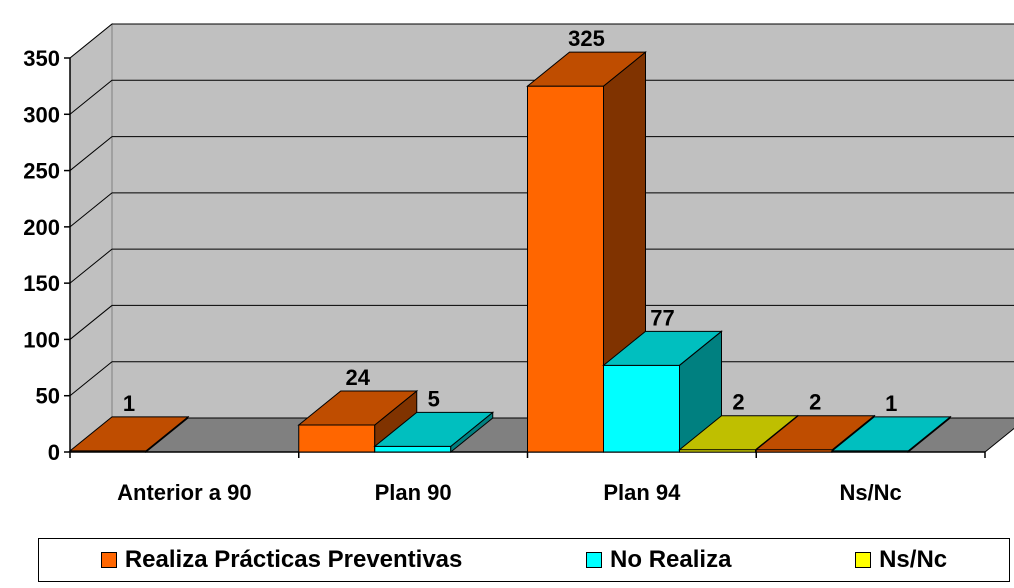  I want to click on legend-label-ns-nc: Ns/Nc, so click(913, 559).